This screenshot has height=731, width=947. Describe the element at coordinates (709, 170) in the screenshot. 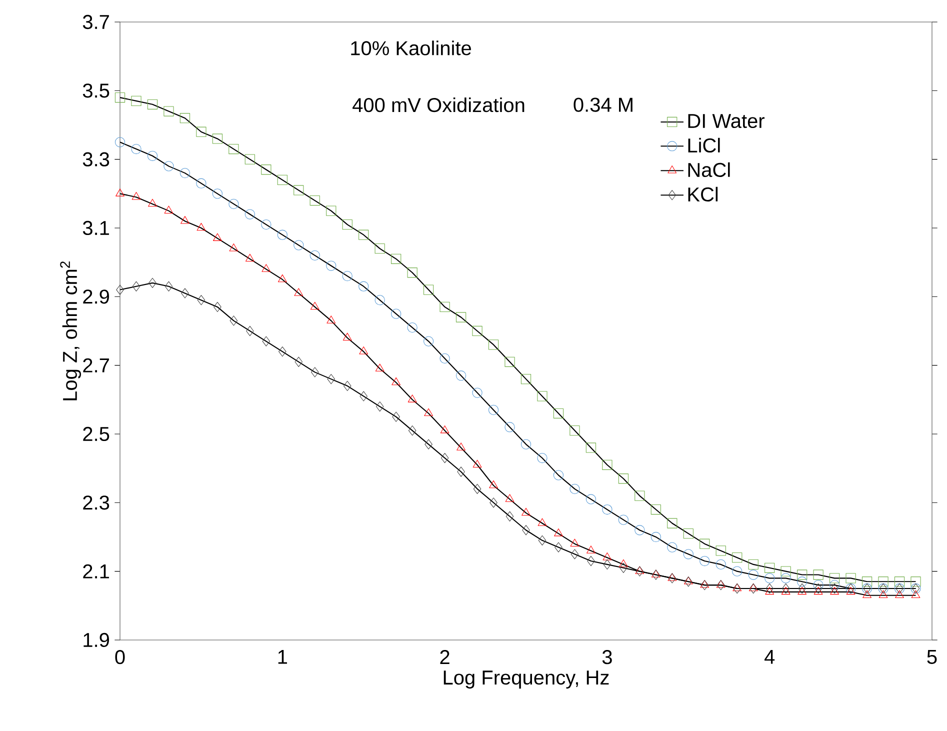

I see `legend-label: NaCl` at that location.